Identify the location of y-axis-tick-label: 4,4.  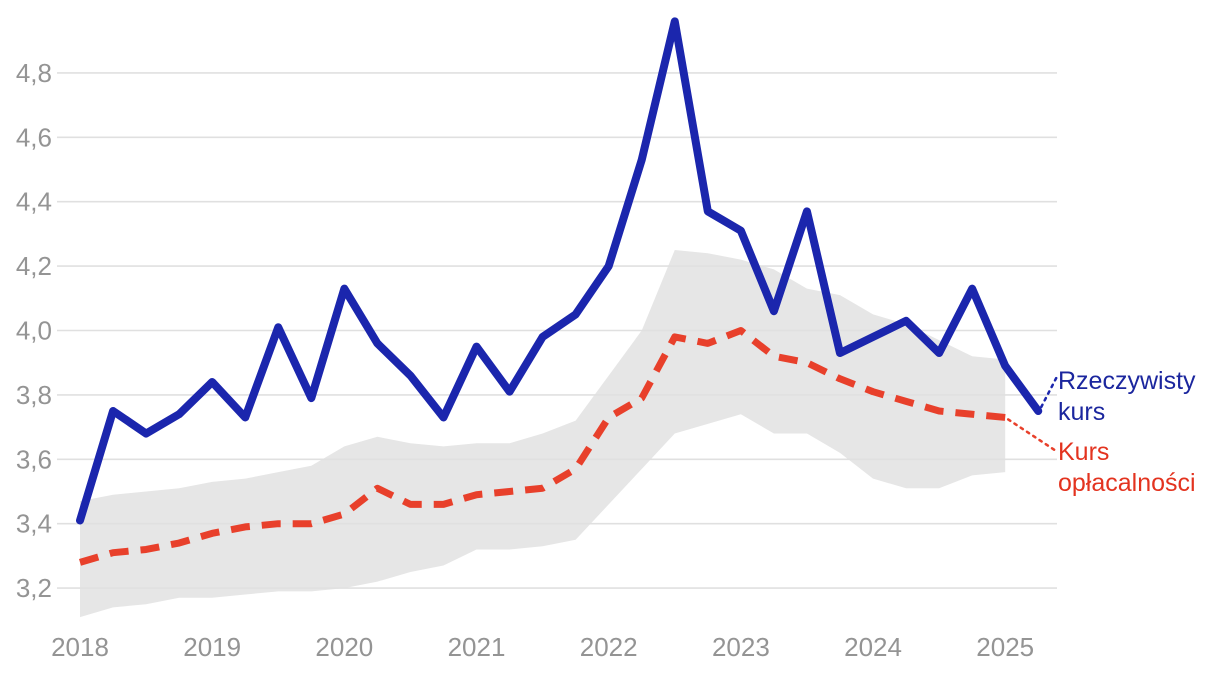
(34, 202).